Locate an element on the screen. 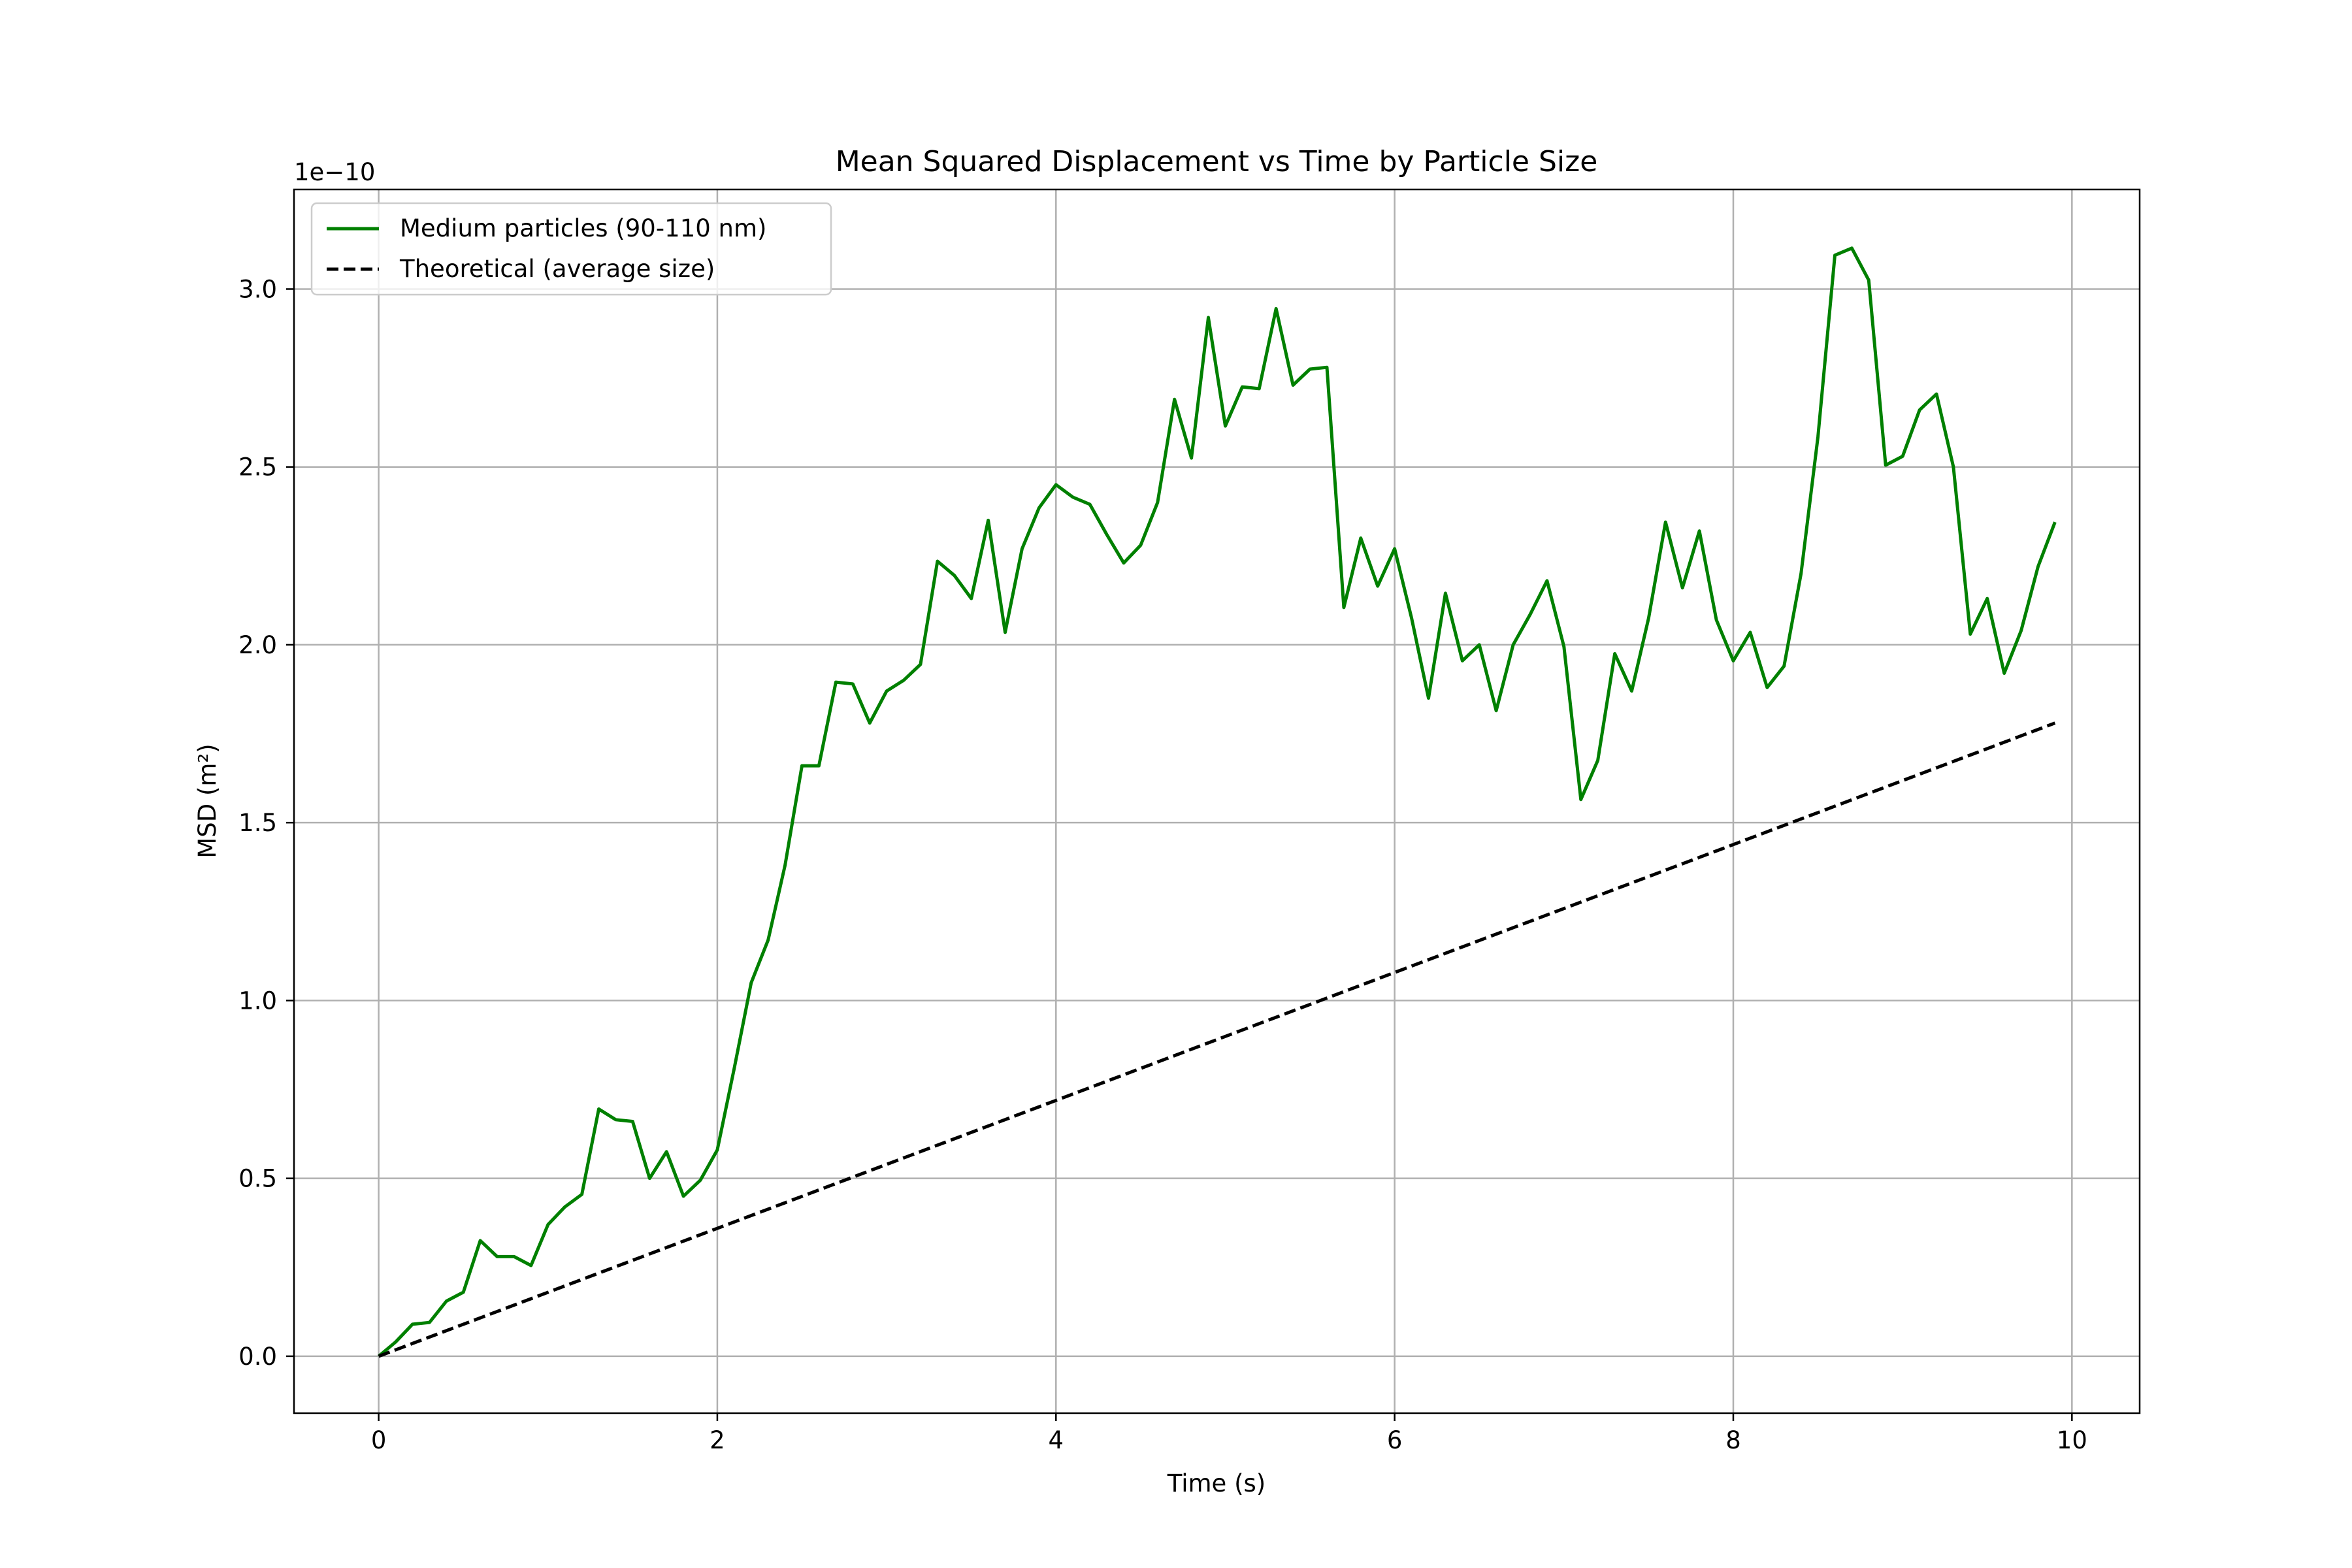 The width and height of the screenshot is (2352, 1568). legend-label-theoretical: Theoretical (average size) is located at coordinates (557, 269).